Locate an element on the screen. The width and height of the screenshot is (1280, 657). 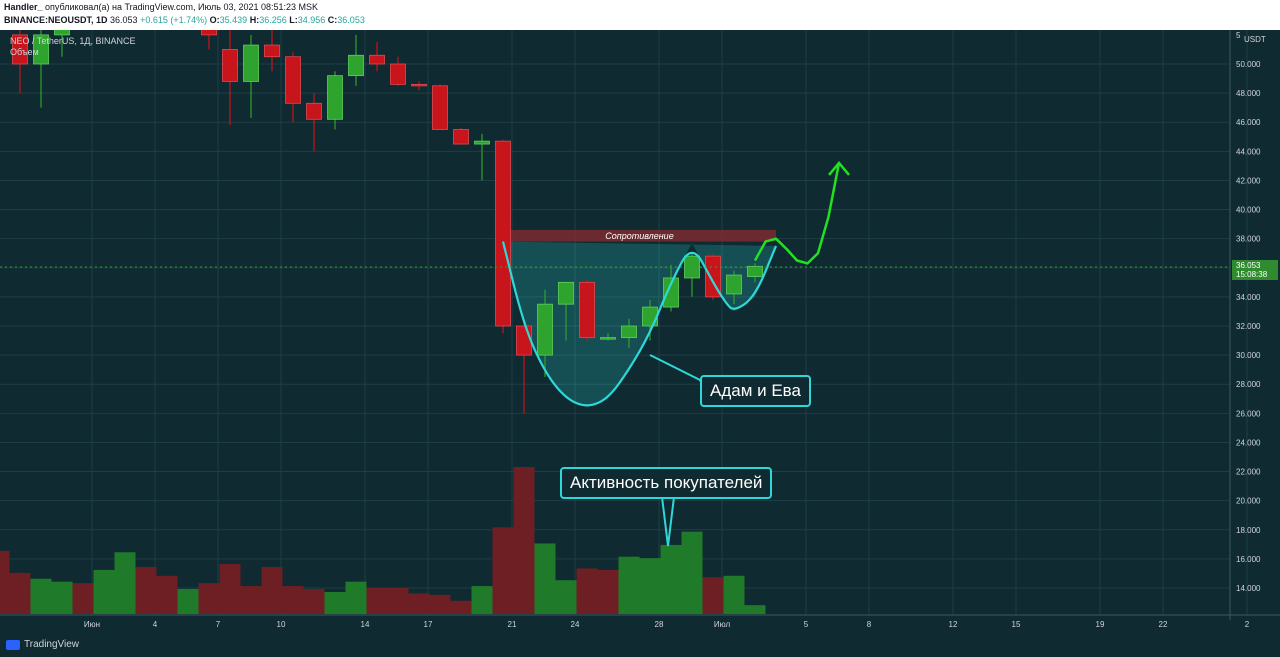
y-tick-label: 48.000 is located at coordinates (1248, 93).